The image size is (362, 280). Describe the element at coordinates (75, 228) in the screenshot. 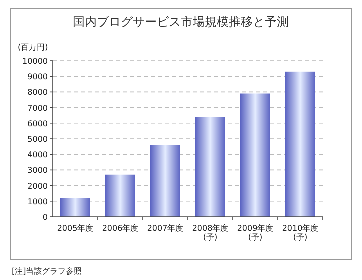

I see `x-tick-label: 2005年度` at that location.